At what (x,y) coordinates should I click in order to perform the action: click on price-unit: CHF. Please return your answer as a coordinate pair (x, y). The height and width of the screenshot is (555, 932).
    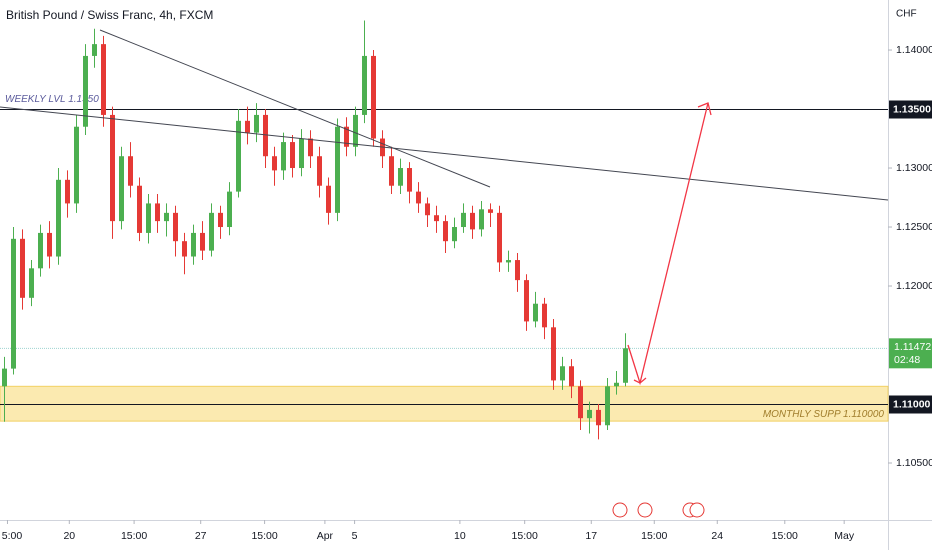
    Looking at the image, I should click on (906, 14).